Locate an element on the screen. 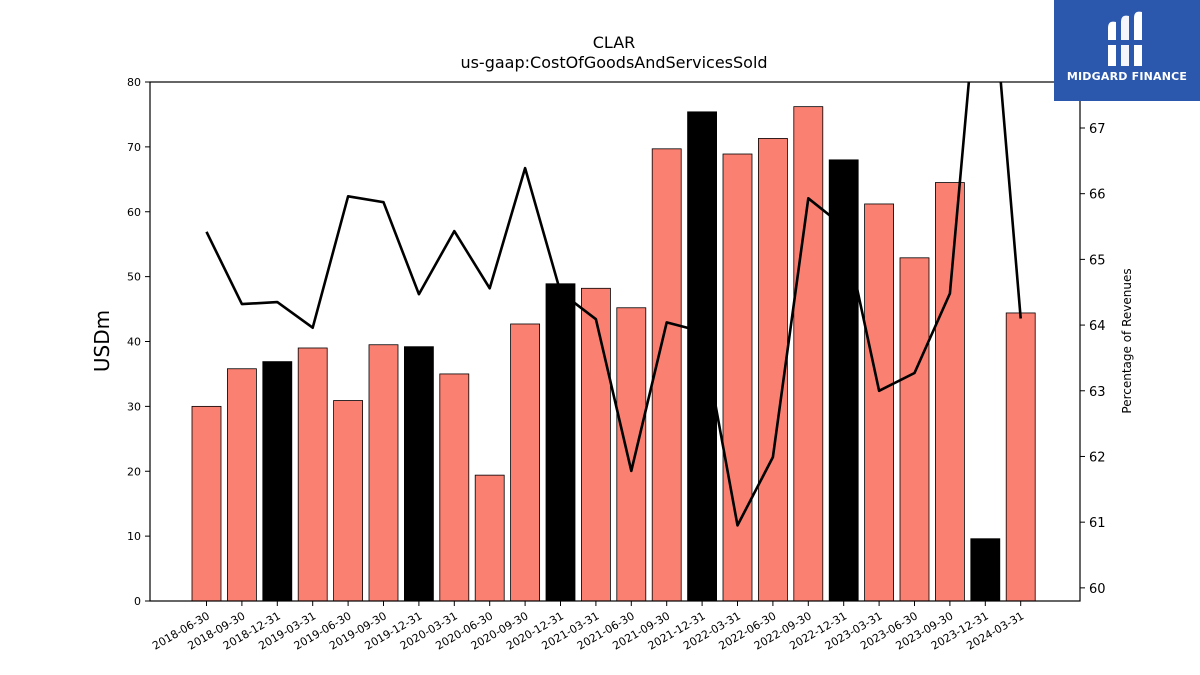 The height and width of the screenshot is (675, 1200). y2-tick-label: 60 is located at coordinates (1097, 589).